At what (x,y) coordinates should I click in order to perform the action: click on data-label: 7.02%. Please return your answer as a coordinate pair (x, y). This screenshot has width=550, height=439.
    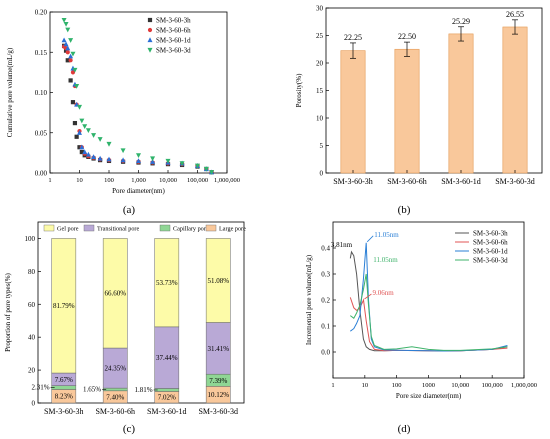
    Looking at the image, I should click on (167, 398).